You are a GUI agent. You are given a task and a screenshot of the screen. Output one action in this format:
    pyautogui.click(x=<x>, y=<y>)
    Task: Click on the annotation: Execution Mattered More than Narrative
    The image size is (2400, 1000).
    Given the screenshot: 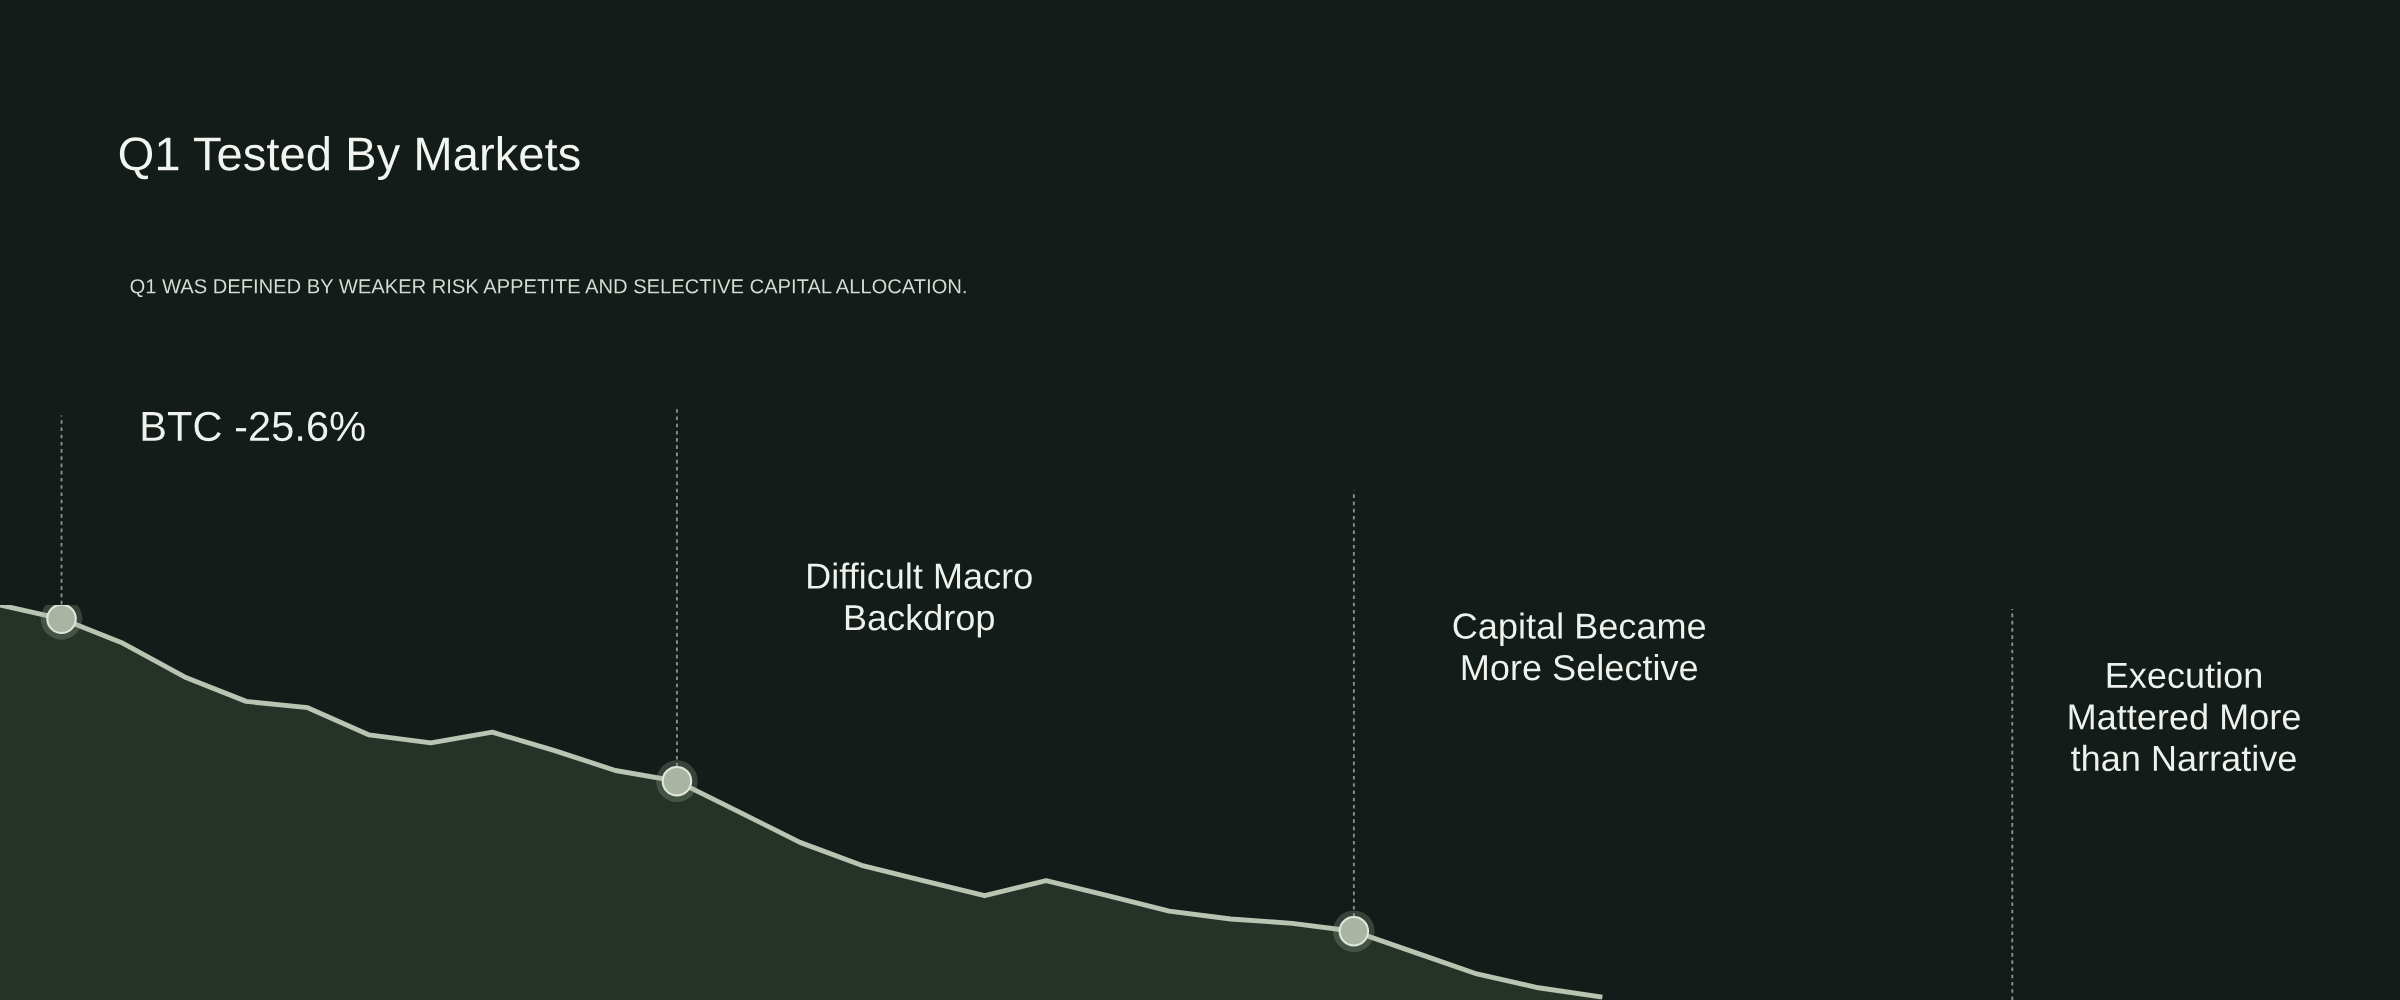 What is the action you would take?
    pyautogui.click(x=2184, y=716)
    